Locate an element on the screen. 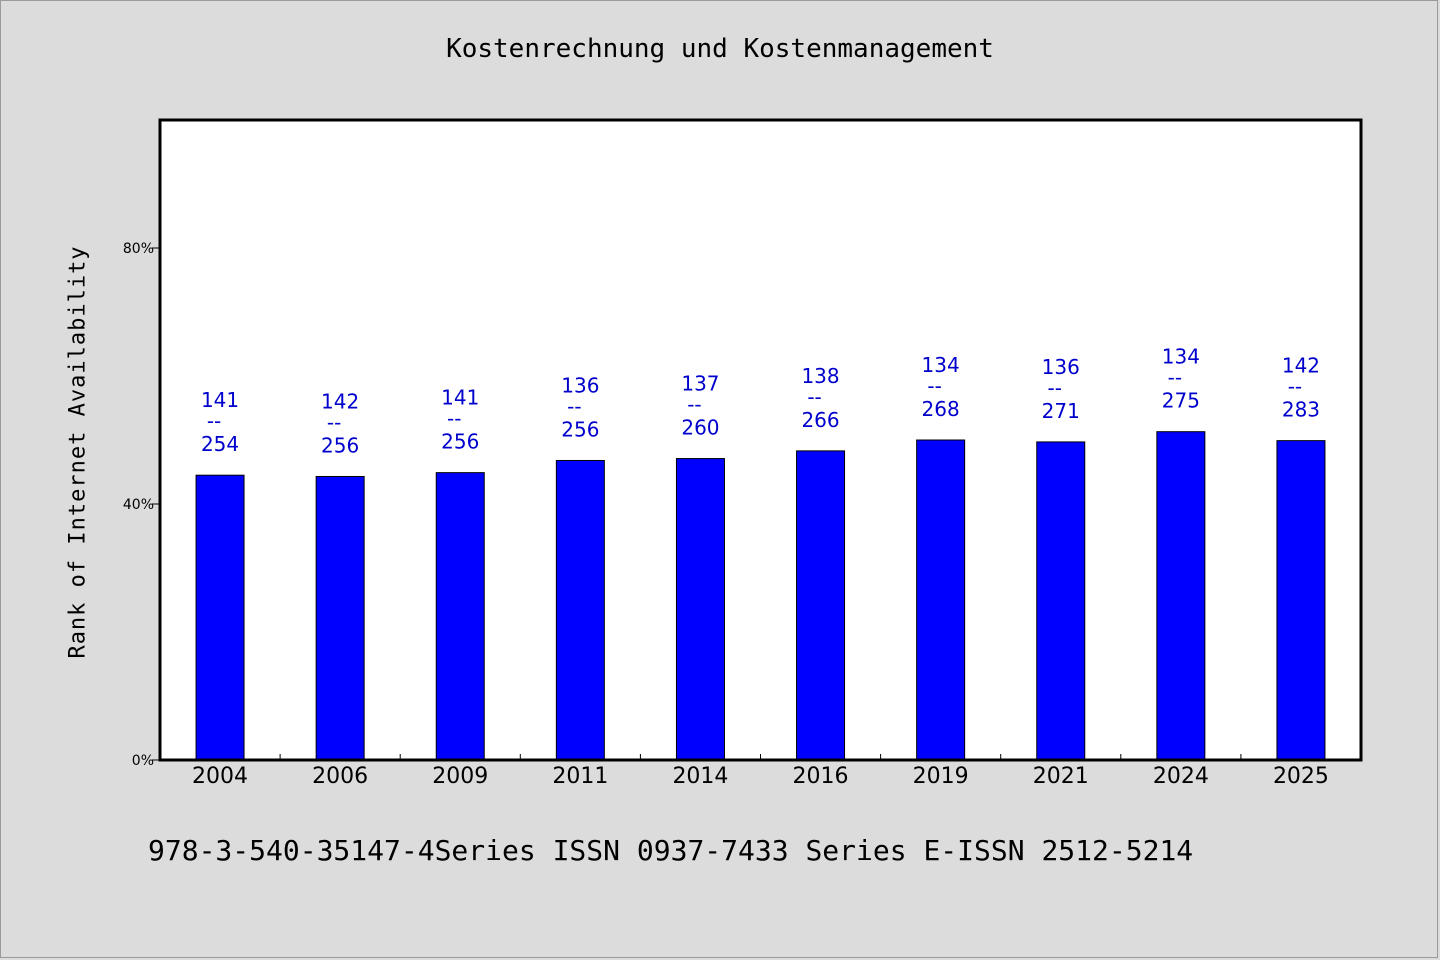  y-ticks-group: 0% 40% 80% is located at coordinates (141, 505).